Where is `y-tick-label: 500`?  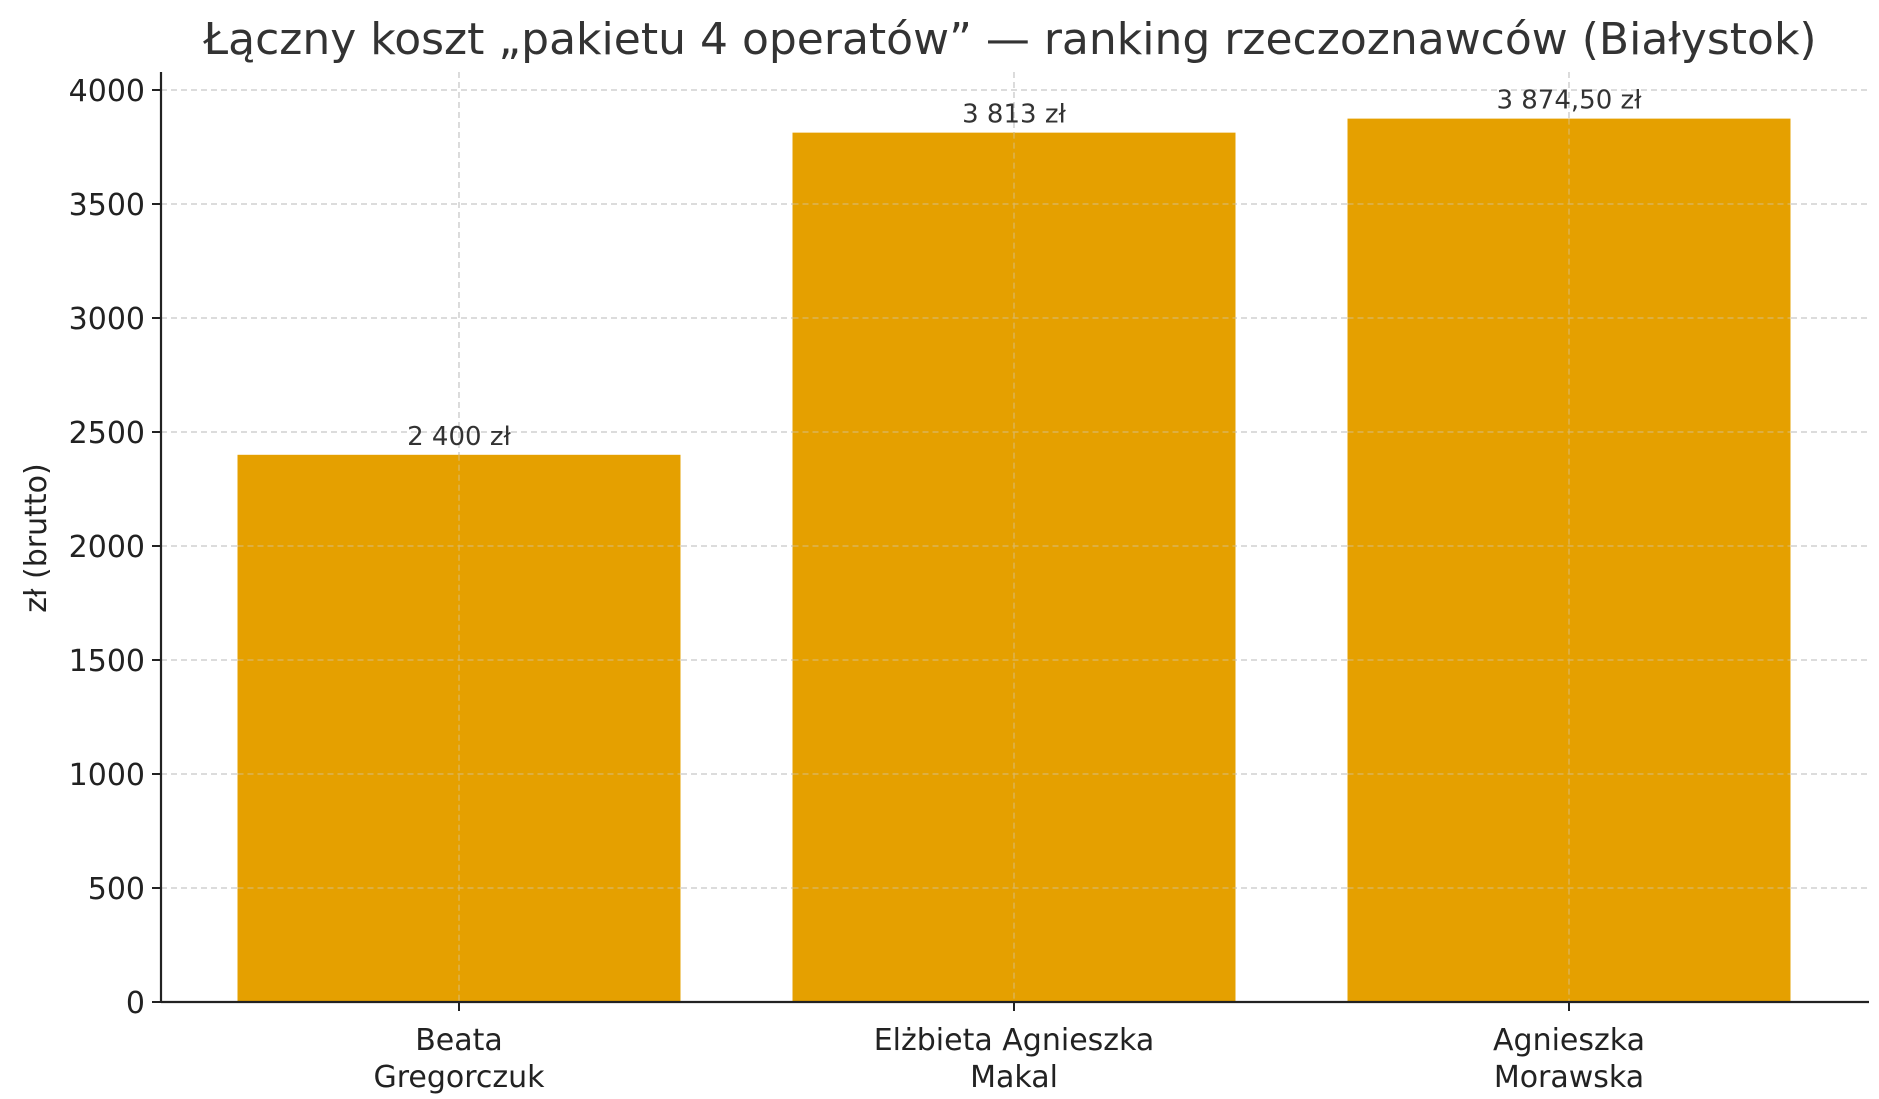
y-tick-label: 500 is located at coordinates (116, 889).